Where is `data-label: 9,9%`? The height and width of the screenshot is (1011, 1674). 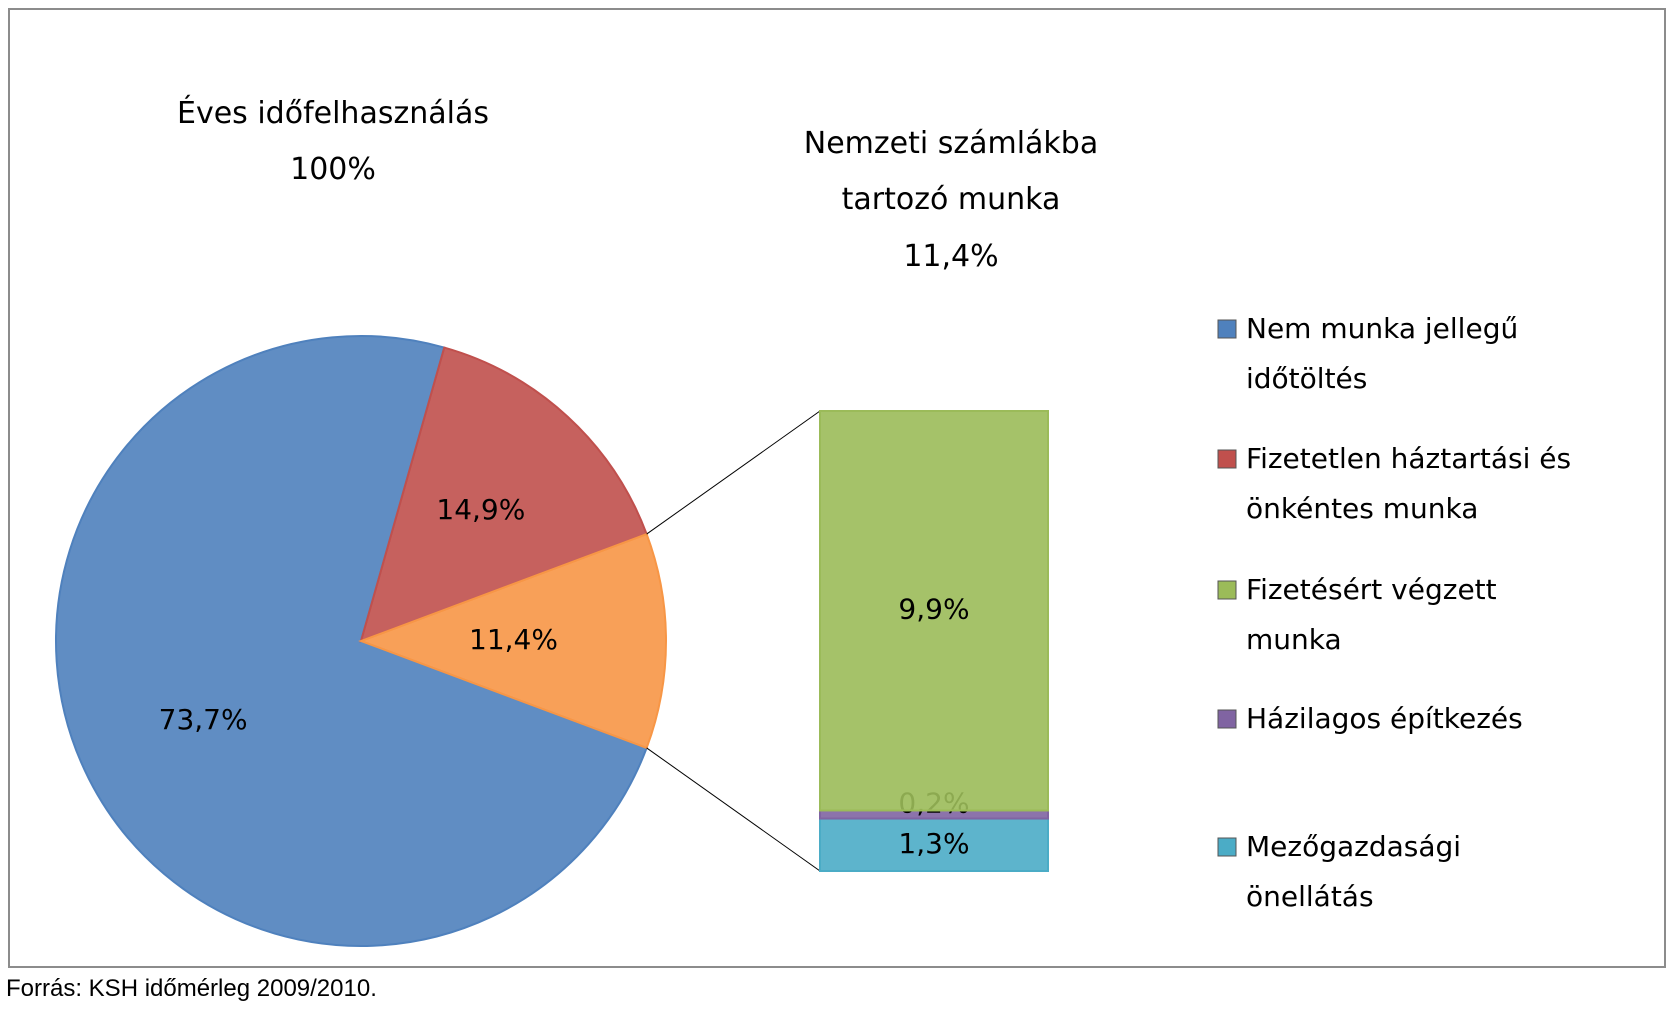
data-label: 9,9% is located at coordinates (933, 609).